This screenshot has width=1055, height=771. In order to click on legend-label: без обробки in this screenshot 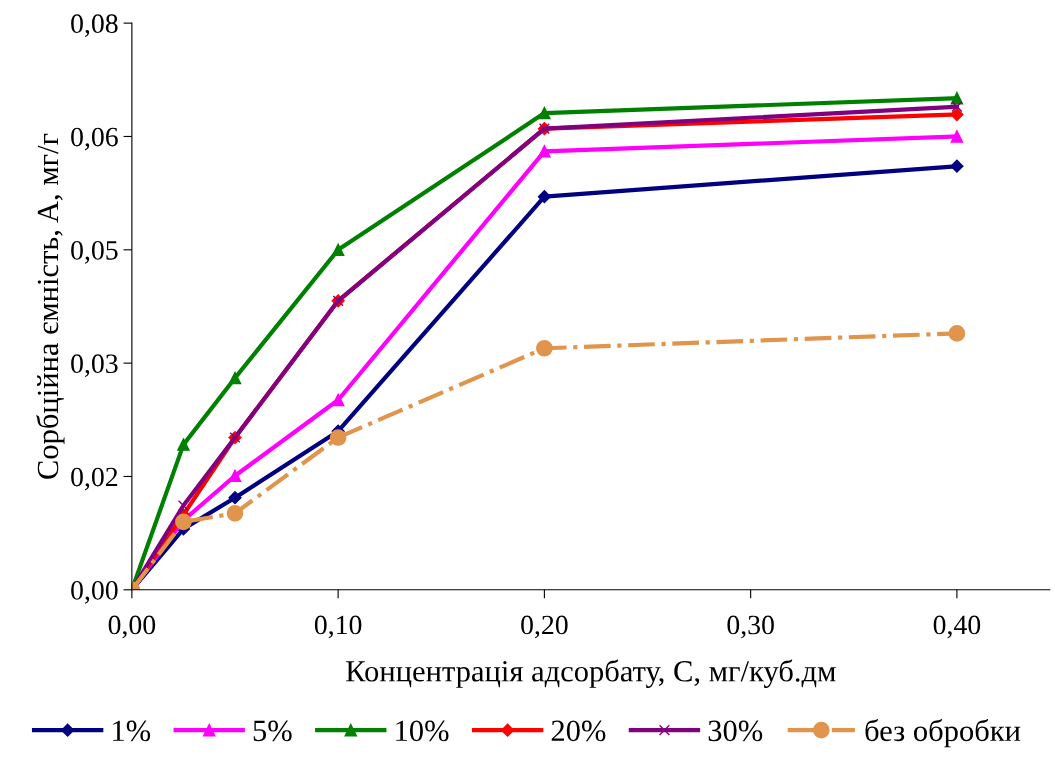, I will do `click(943, 733)`.